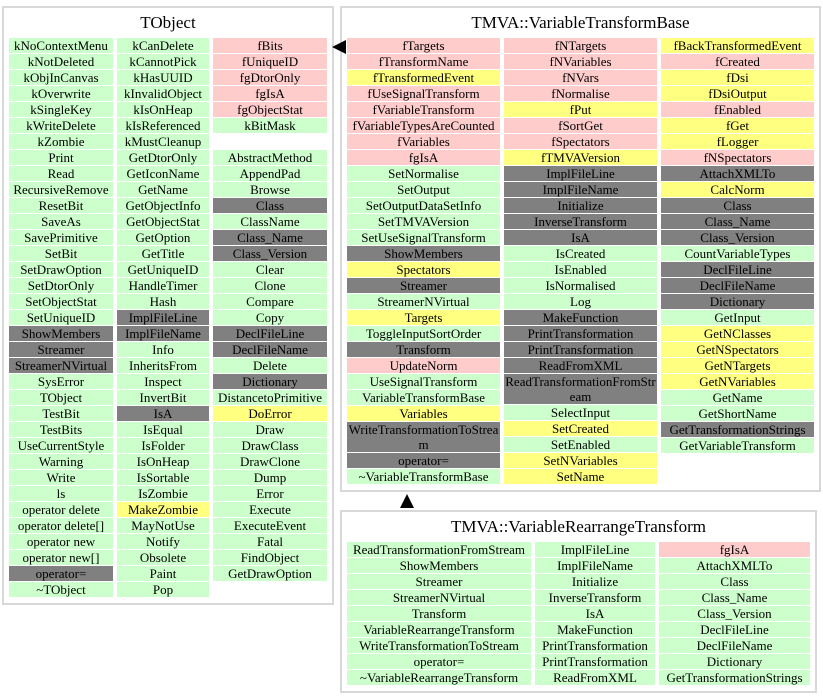 This screenshot has width=823, height=699. Describe the element at coordinates (737, 413) in the screenshot. I see `member-cell: GetShortName` at that location.